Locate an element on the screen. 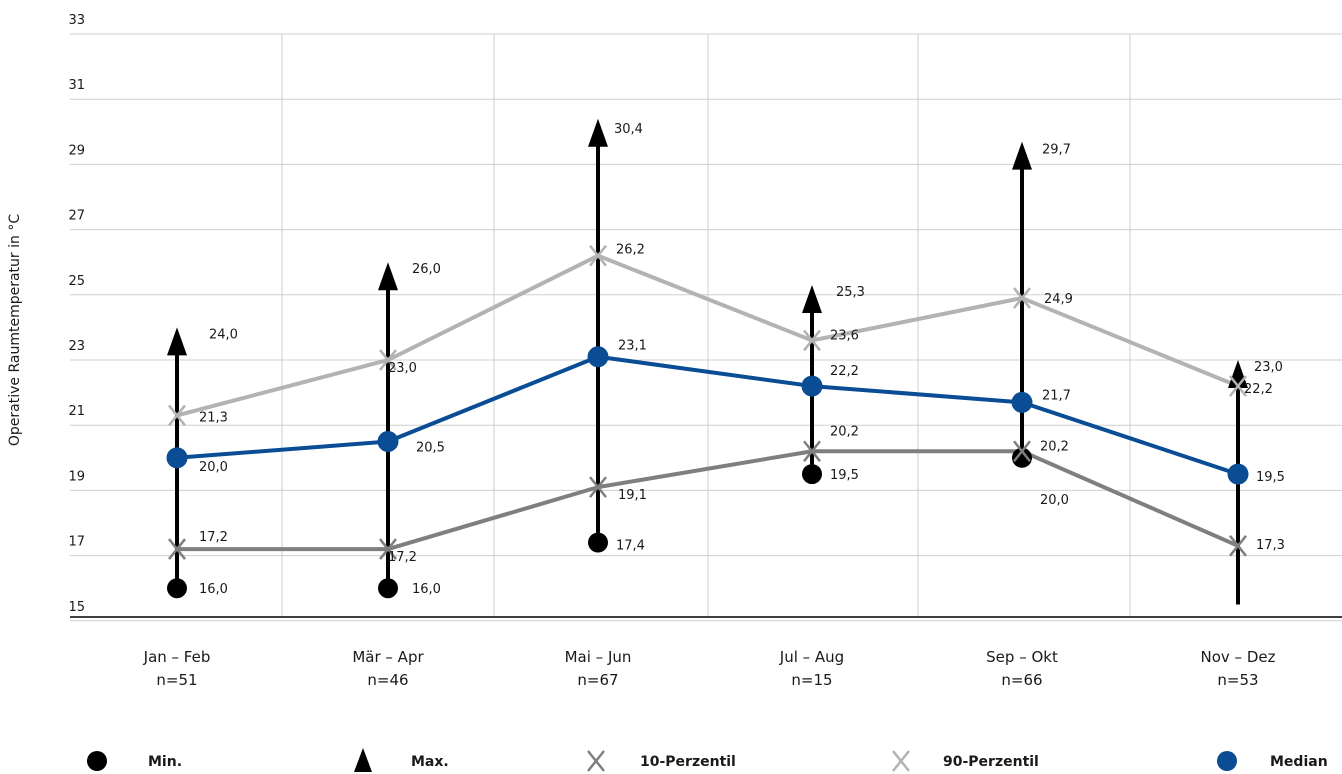 This screenshot has width=1342, height=774. p90-label: 23,6 is located at coordinates (844, 335).